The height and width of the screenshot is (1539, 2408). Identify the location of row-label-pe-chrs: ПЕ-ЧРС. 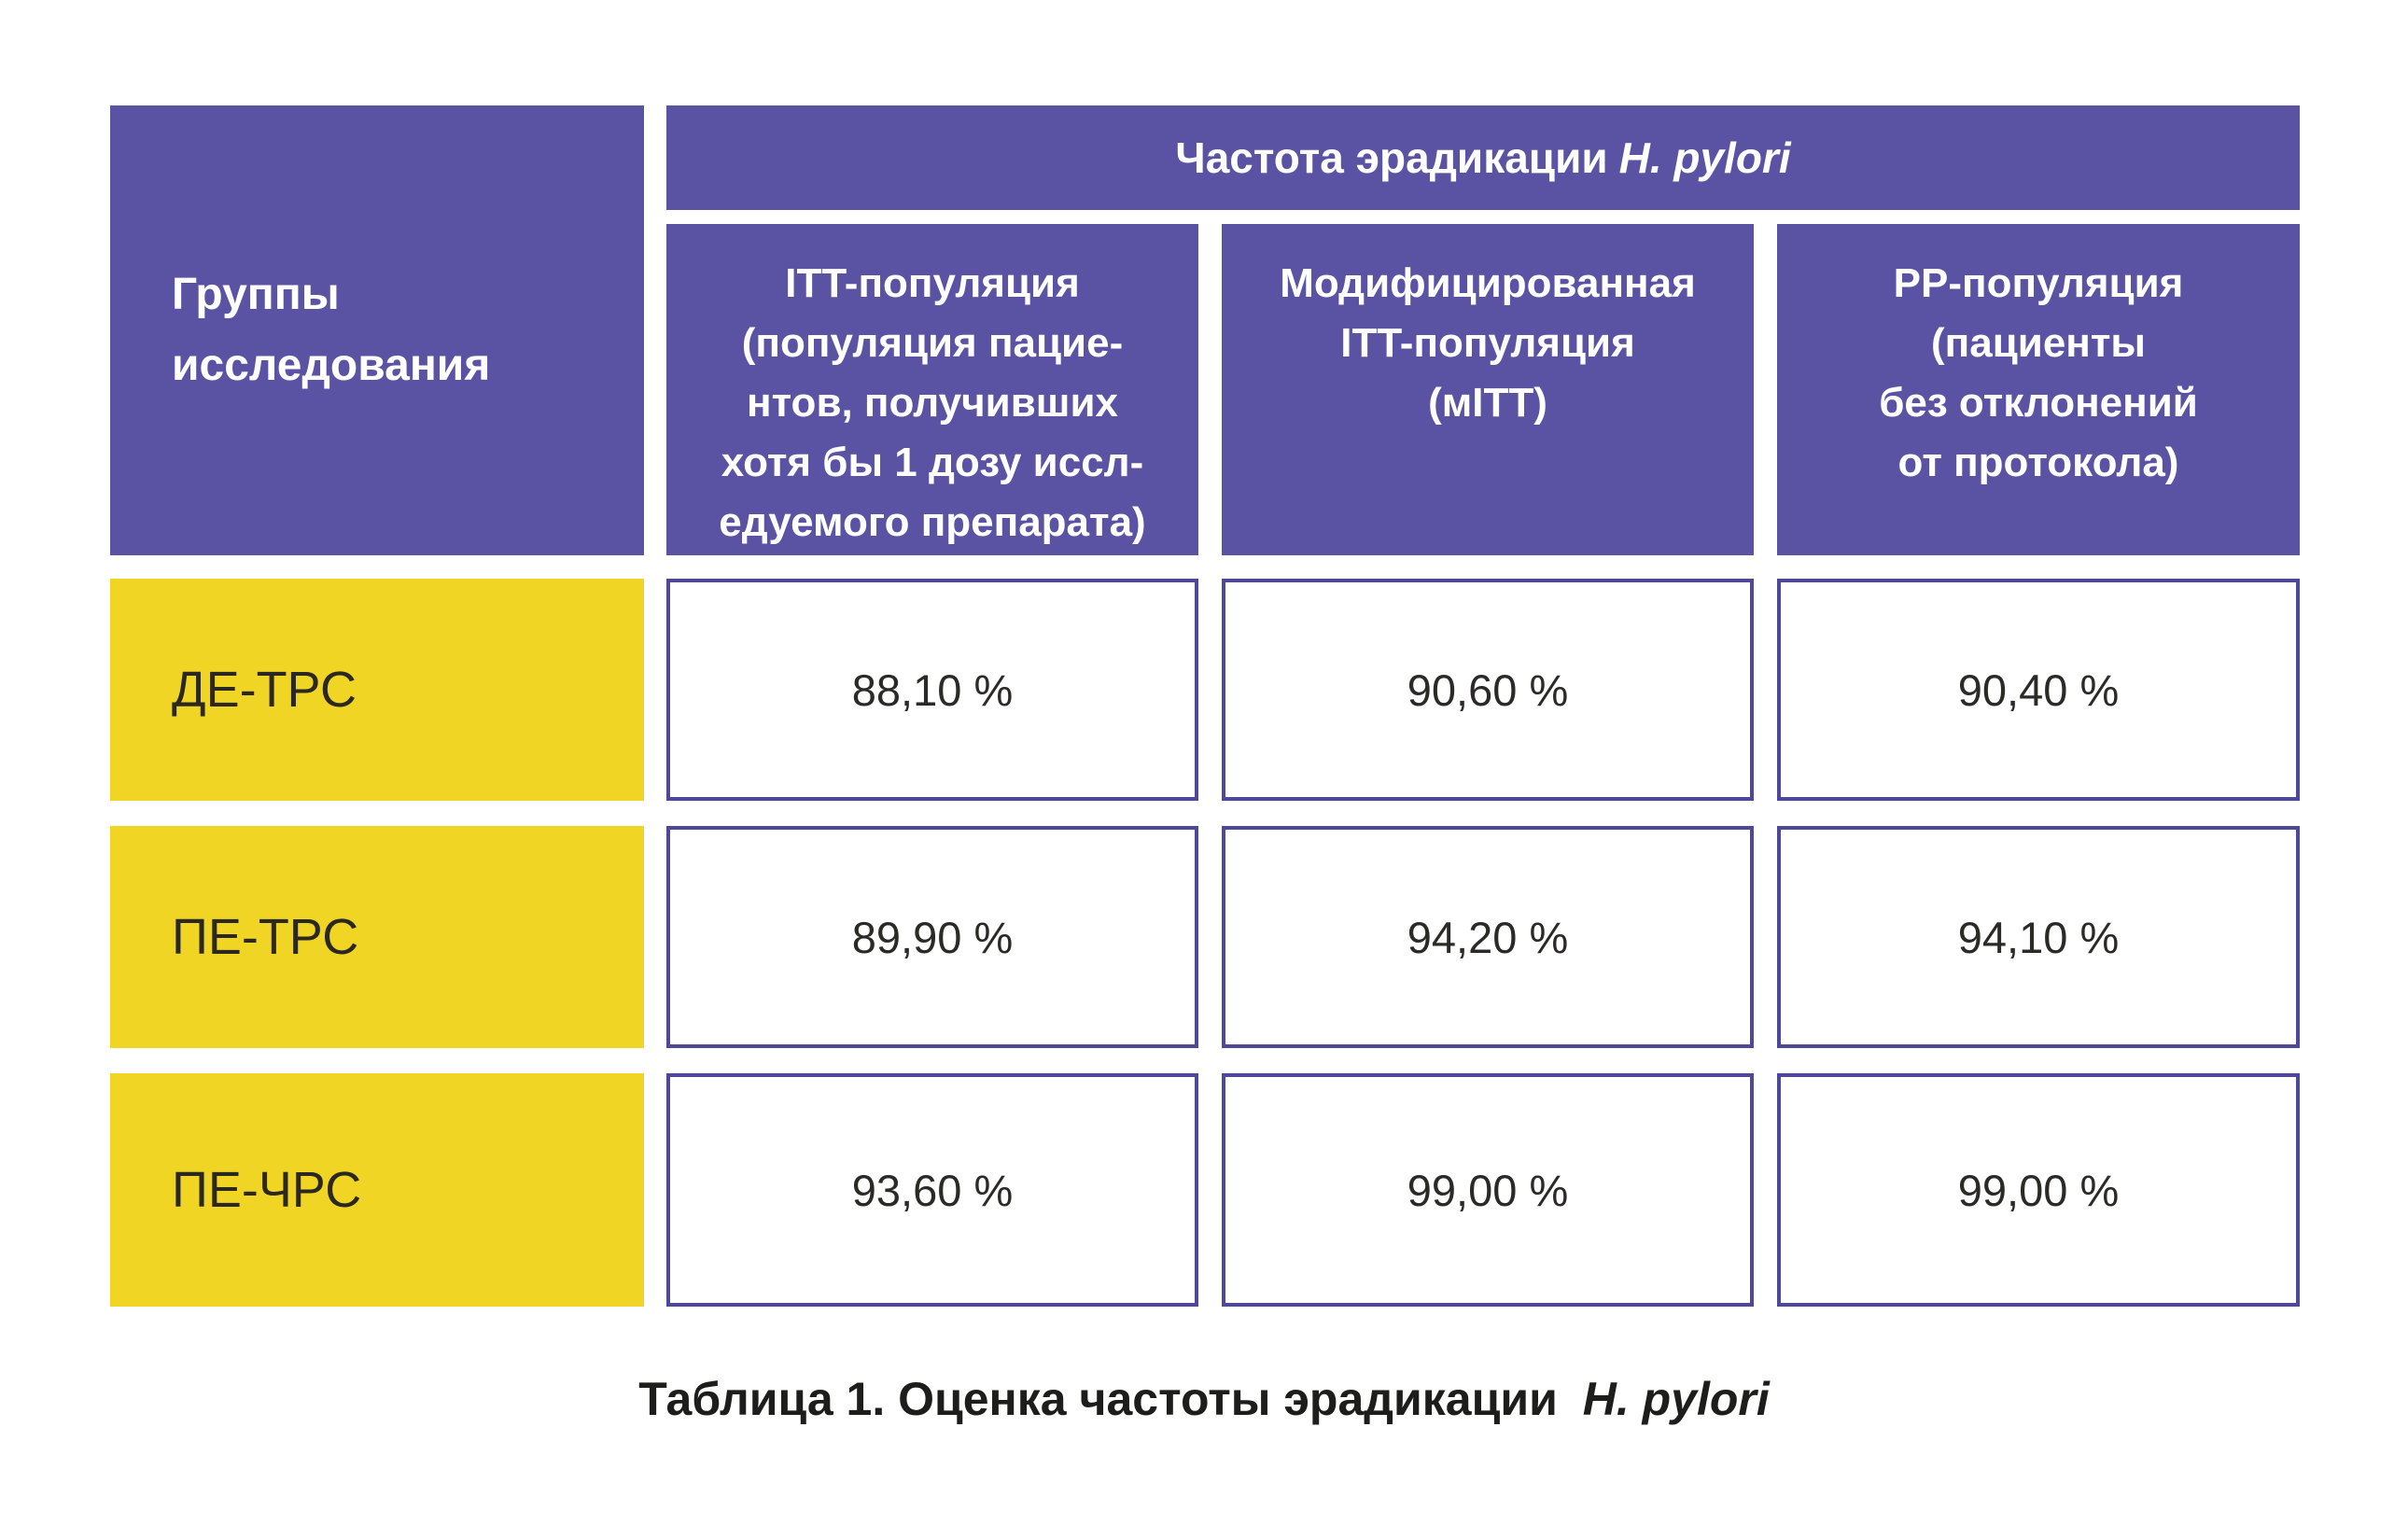
(377, 1190).